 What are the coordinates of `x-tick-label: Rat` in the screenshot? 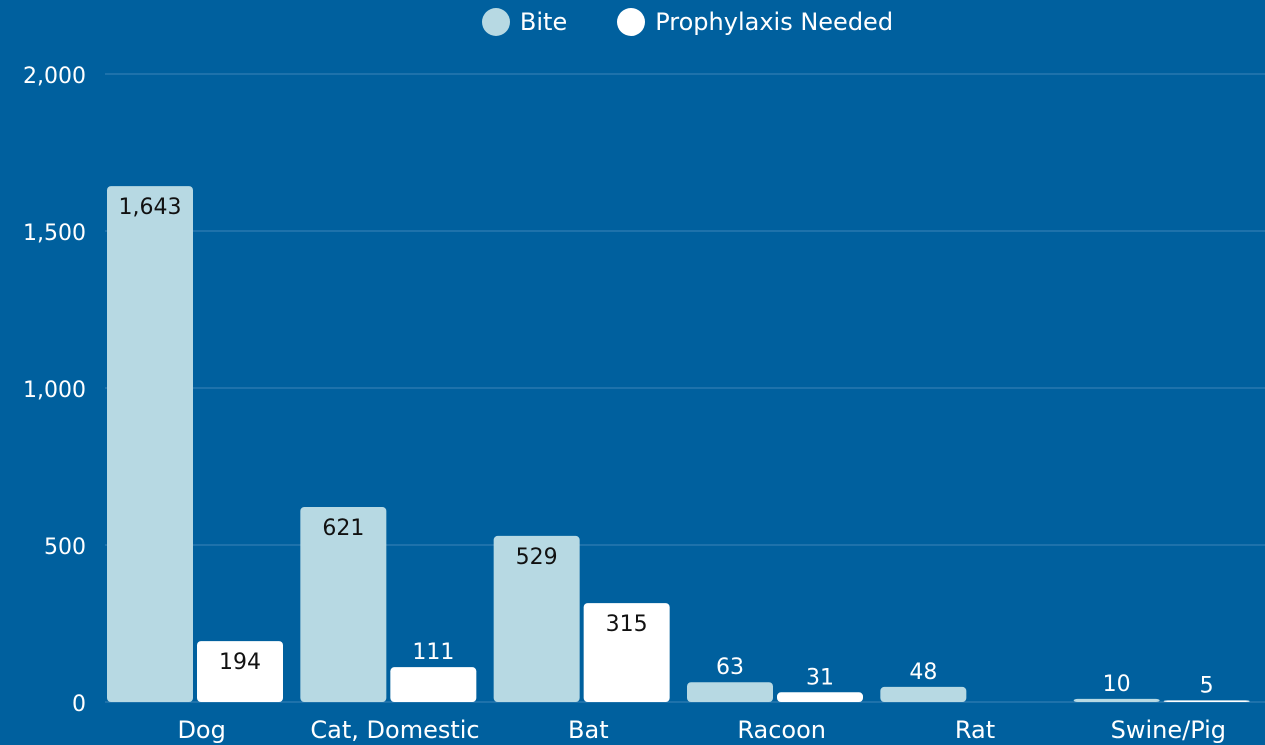 It's located at (975, 730).